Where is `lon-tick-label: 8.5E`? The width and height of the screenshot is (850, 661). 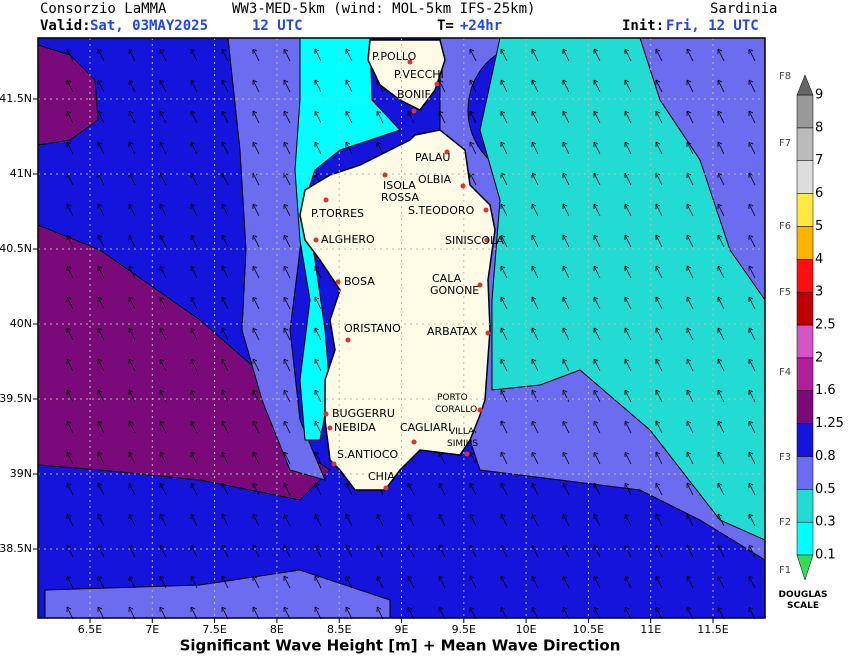
lon-tick-label: 8.5E is located at coordinates (339, 629).